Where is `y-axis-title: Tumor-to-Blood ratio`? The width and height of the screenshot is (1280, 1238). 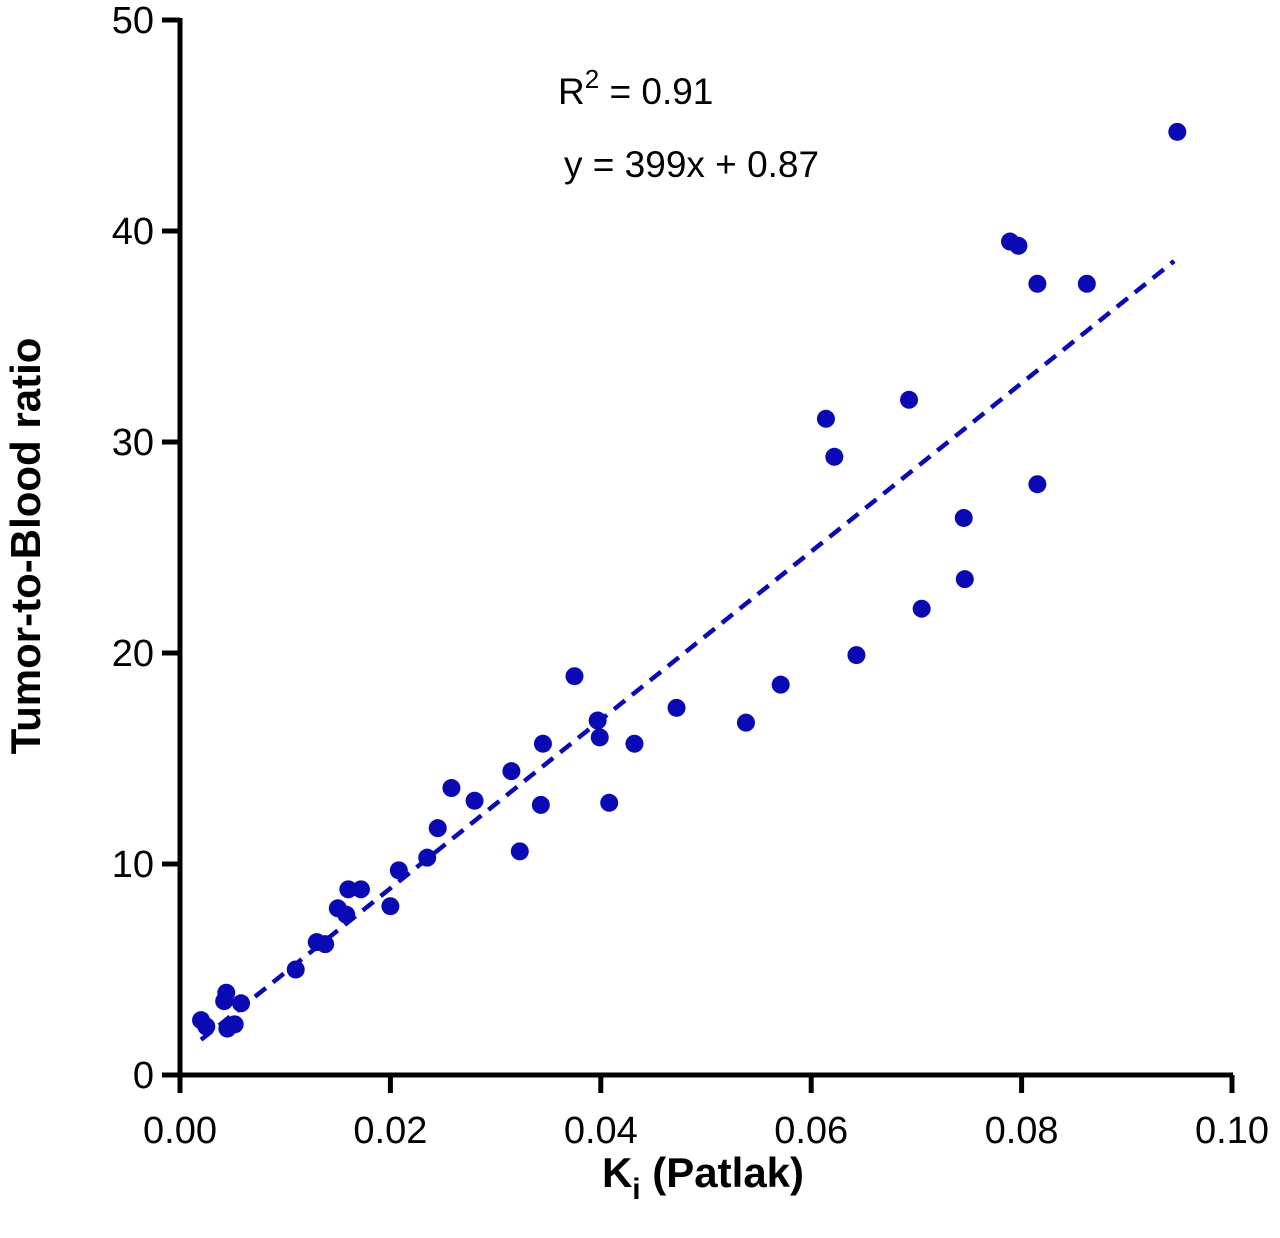
y-axis-title: Tumor-to-Blood ratio is located at coordinates (25, 546).